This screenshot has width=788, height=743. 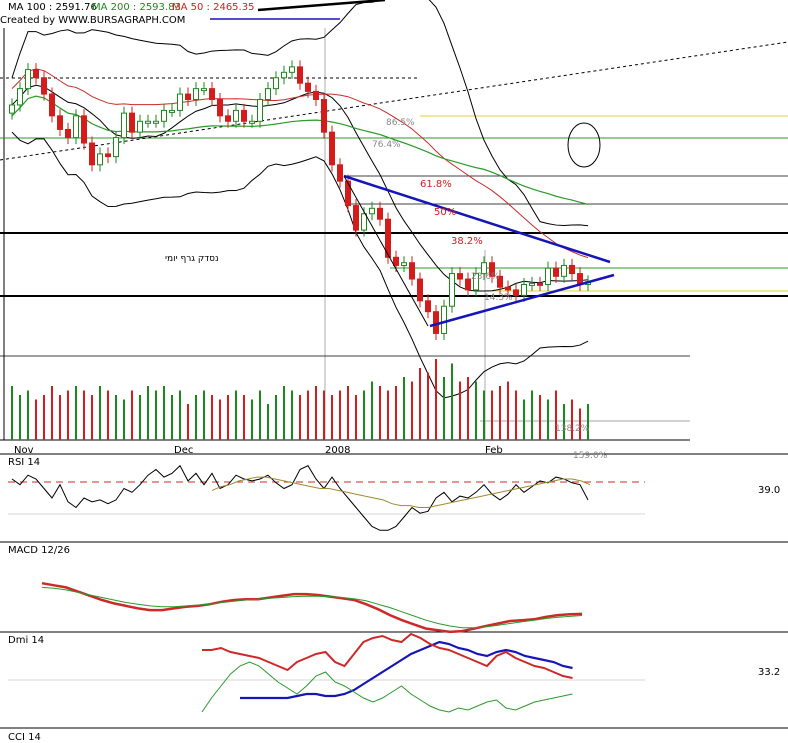 What do you see at coordinates (498, 298) in the screenshot?
I see `fib-label-14: 14.3%` at bounding box center [498, 298].